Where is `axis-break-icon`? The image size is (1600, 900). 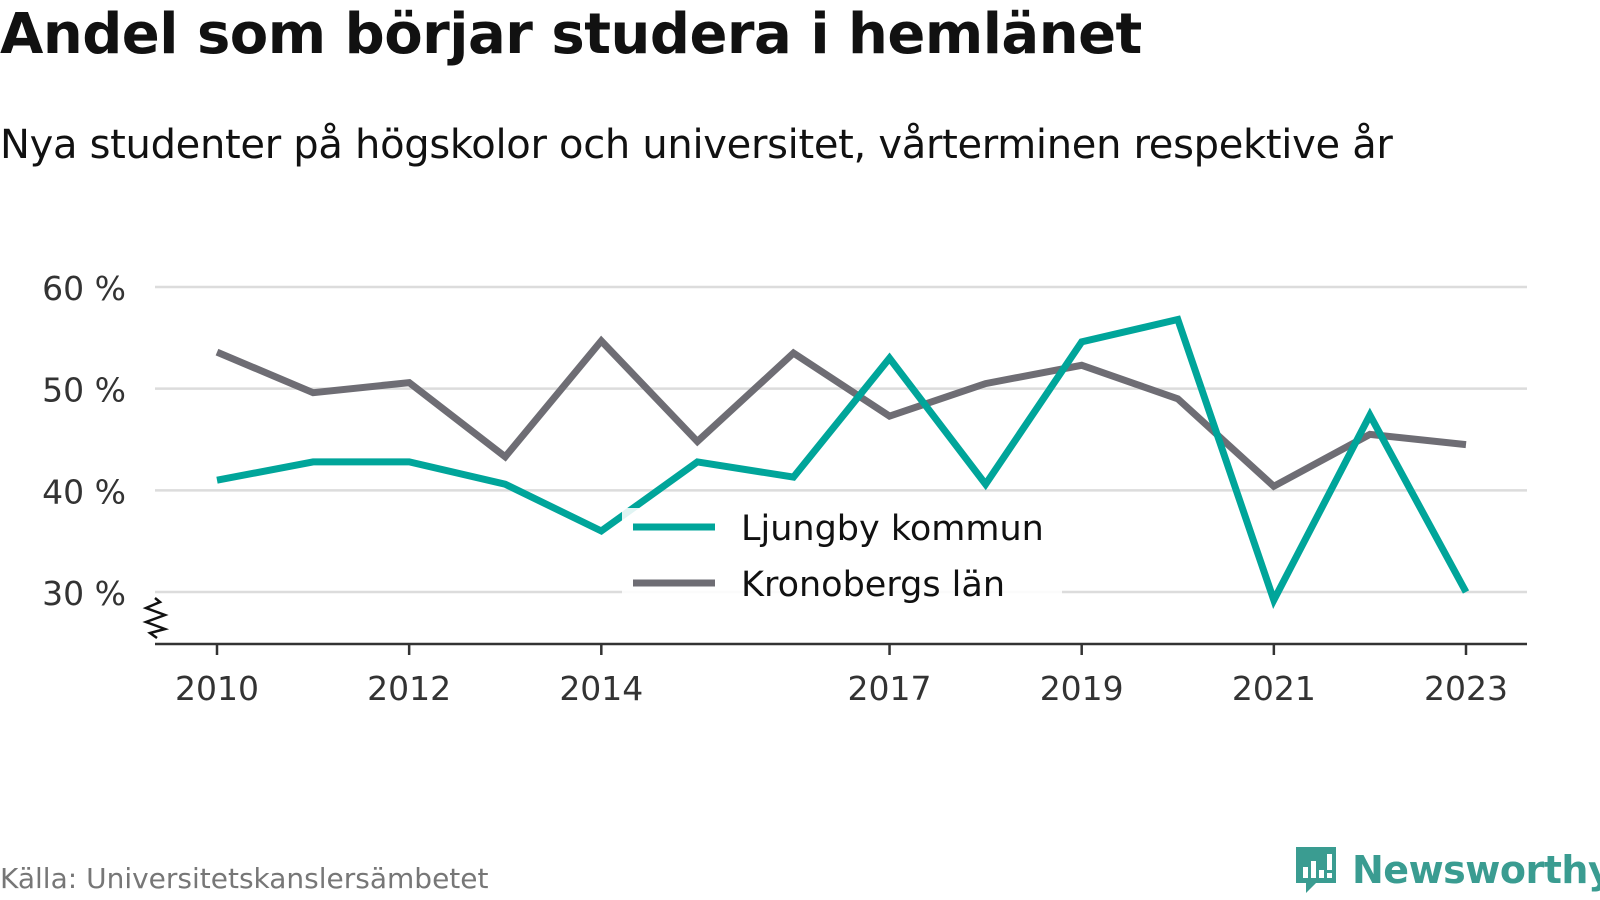
axis-break-icon is located at coordinates (156, 618).